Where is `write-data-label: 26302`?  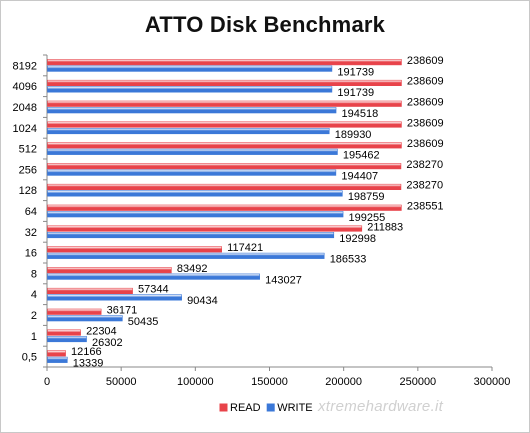
write-data-label: 26302 is located at coordinates (107, 343).